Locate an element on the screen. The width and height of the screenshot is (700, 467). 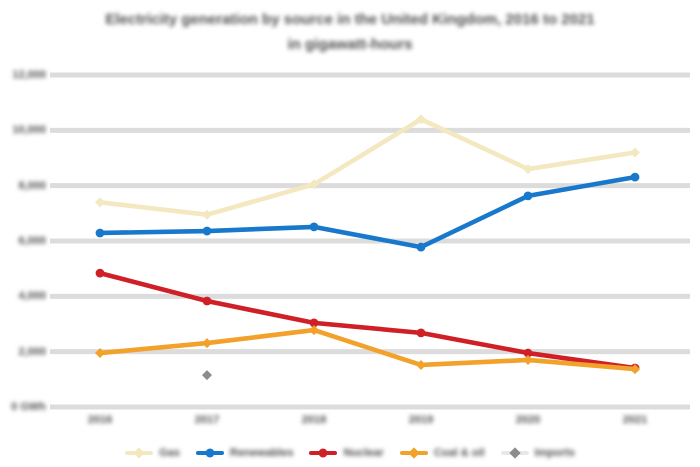
legend-label: Imports is located at coordinates (554, 453).